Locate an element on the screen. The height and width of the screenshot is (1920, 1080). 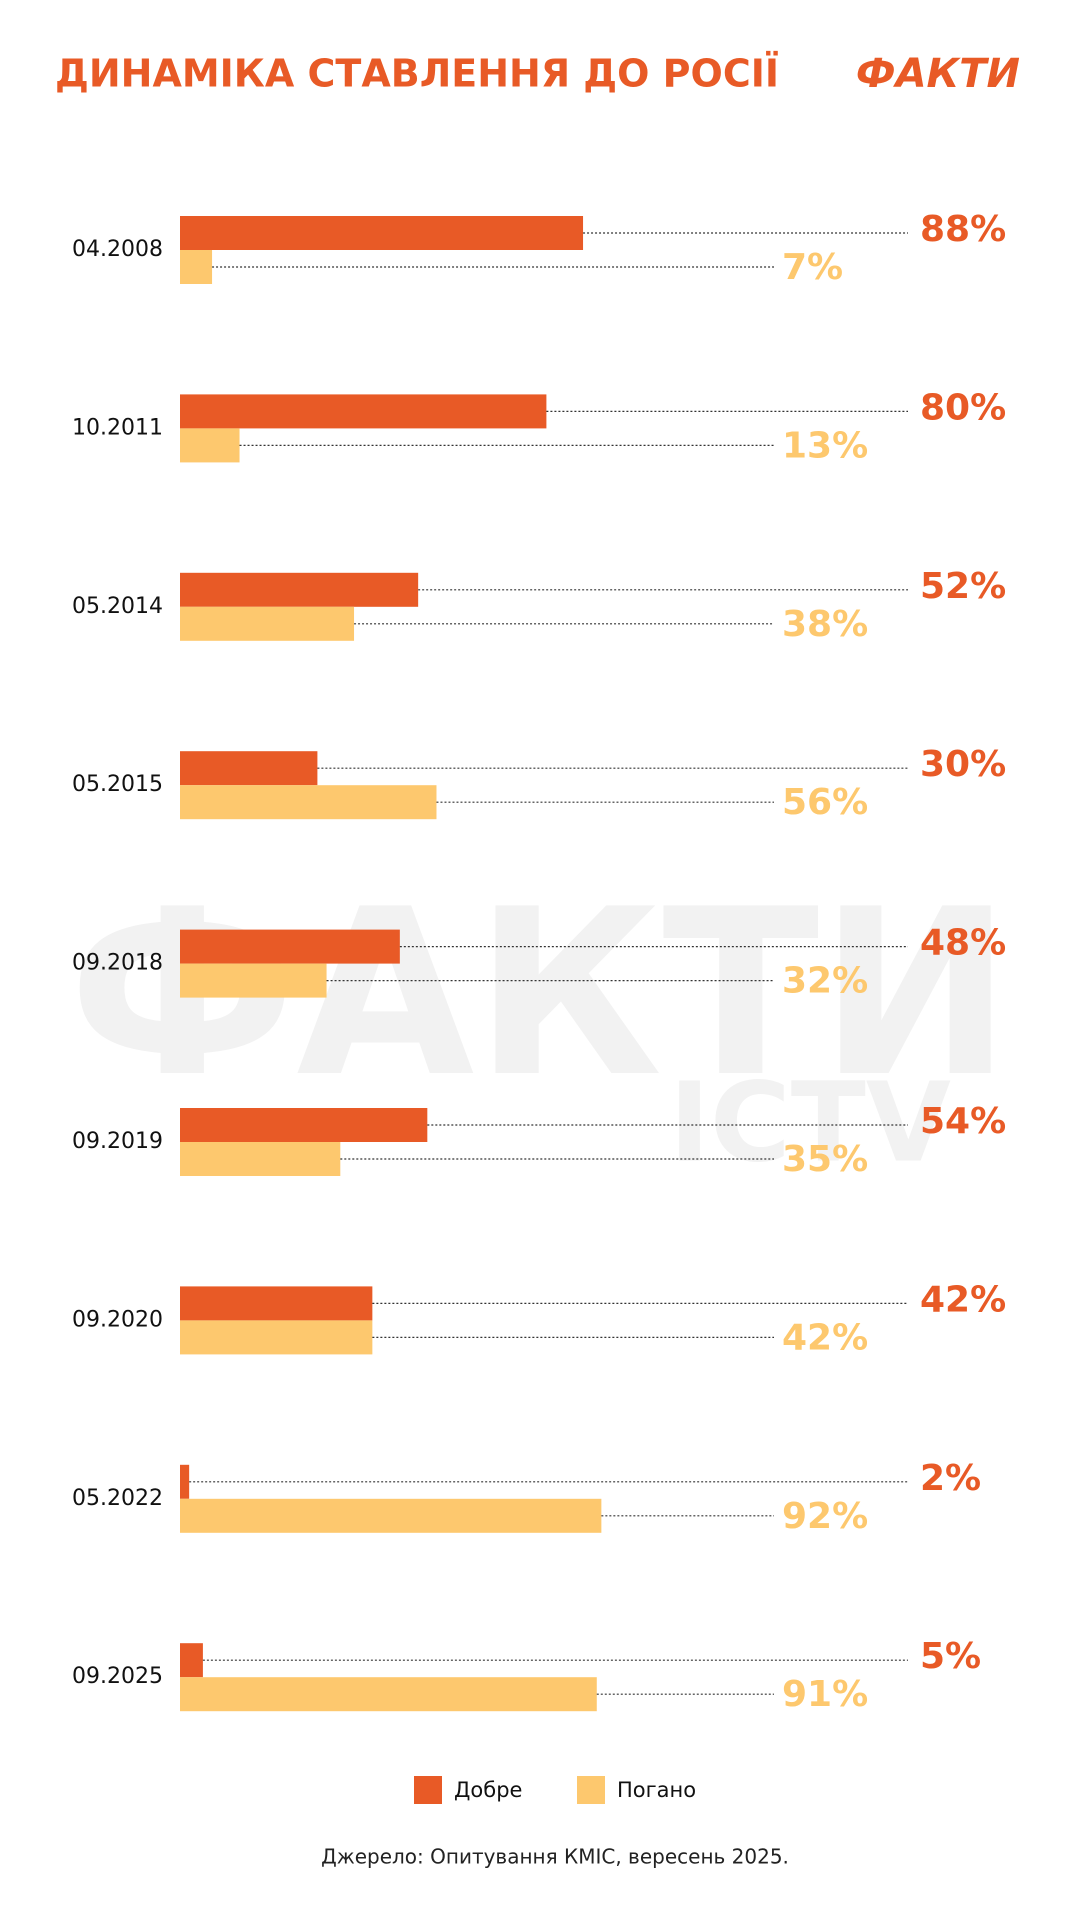
category-label: 09.2019 is located at coordinates (117, 1141).